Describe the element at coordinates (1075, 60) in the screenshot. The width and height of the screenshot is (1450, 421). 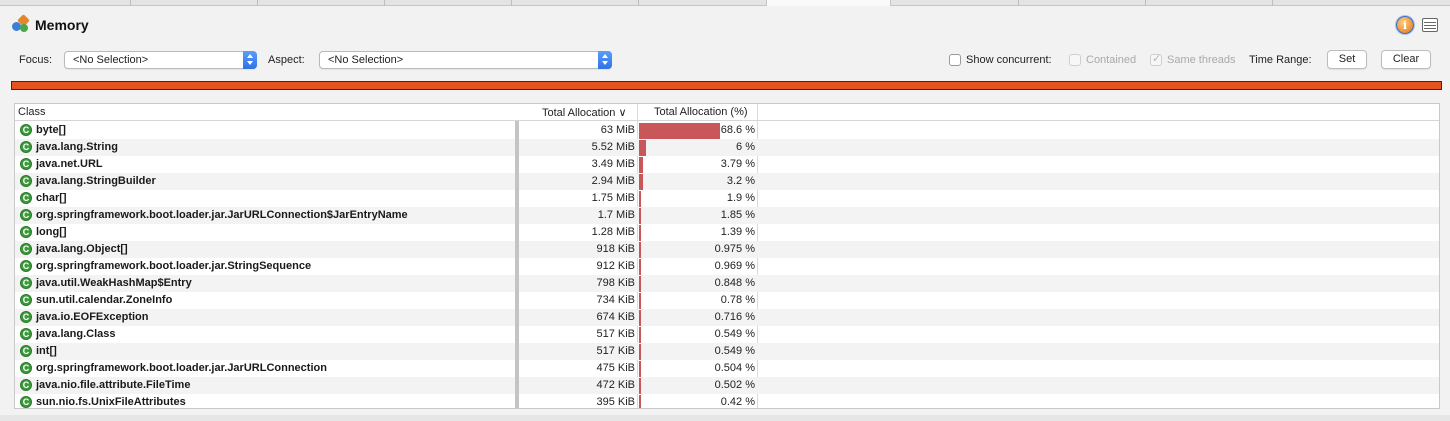
I see `contained-checkbox` at that location.